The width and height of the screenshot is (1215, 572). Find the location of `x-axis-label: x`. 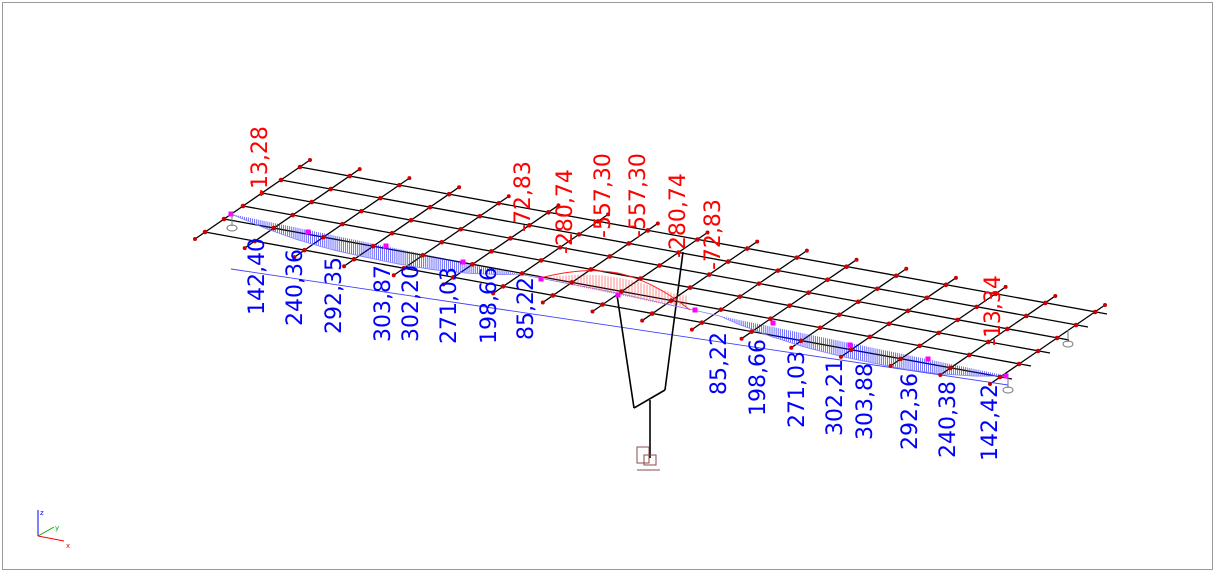

x-axis-label: x is located at coordinates (68, 546).